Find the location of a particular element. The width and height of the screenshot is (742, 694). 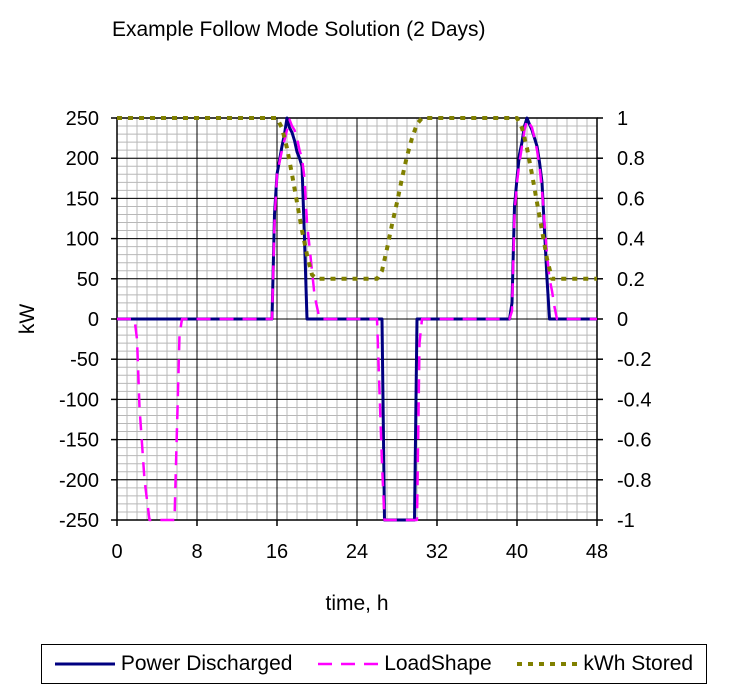

chart-title: Example Follow Mode Solution (2 Days) is located at coordinates (299, 29).